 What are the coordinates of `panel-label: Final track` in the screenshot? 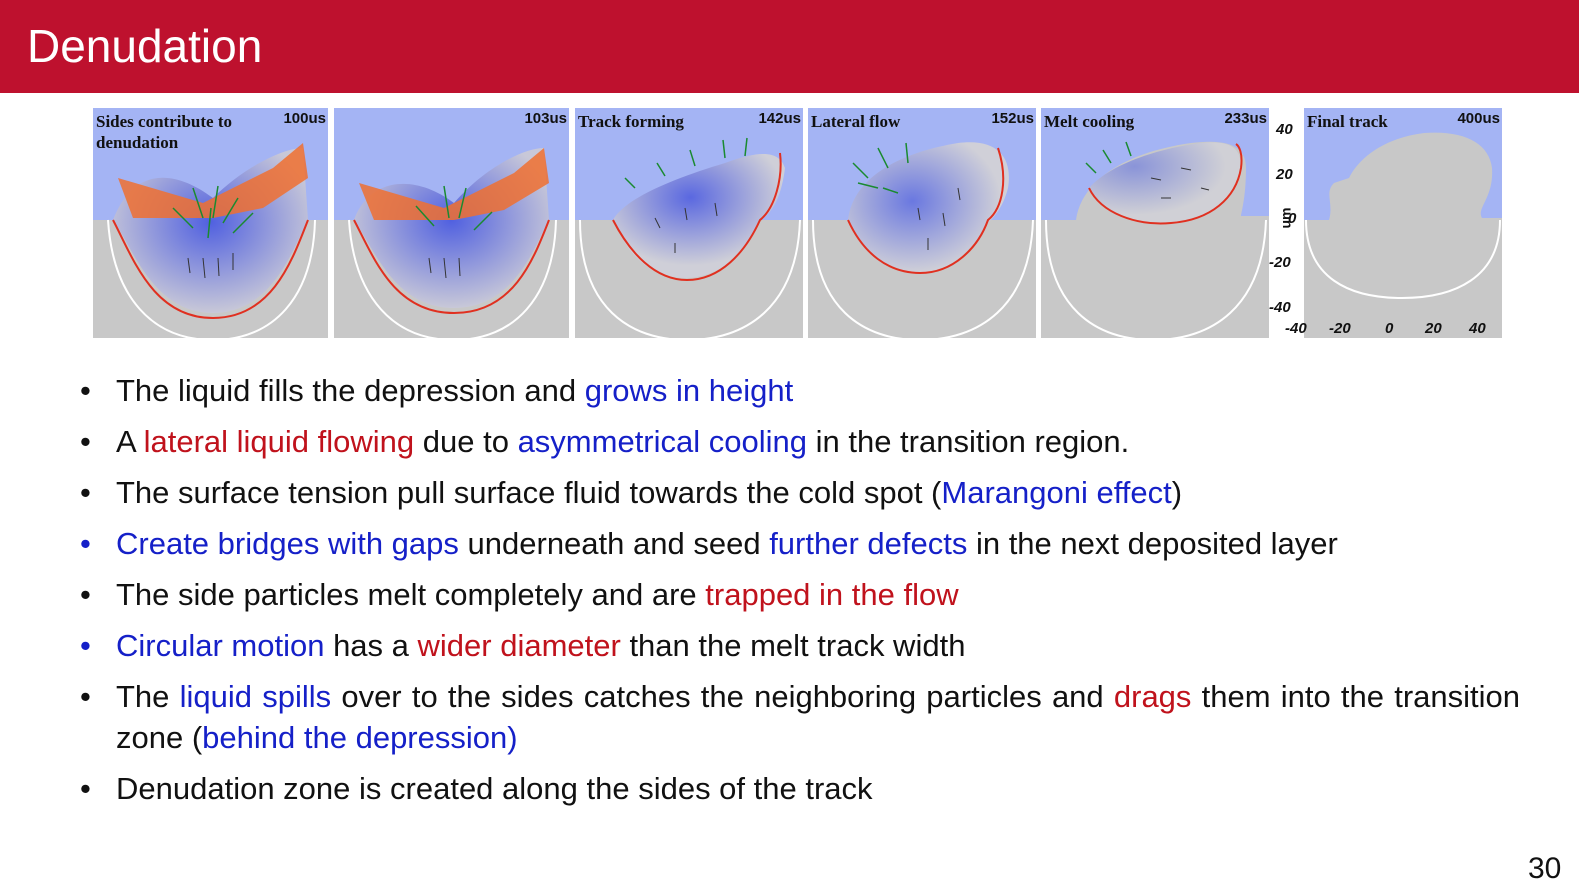 It's located at (1347, 121).